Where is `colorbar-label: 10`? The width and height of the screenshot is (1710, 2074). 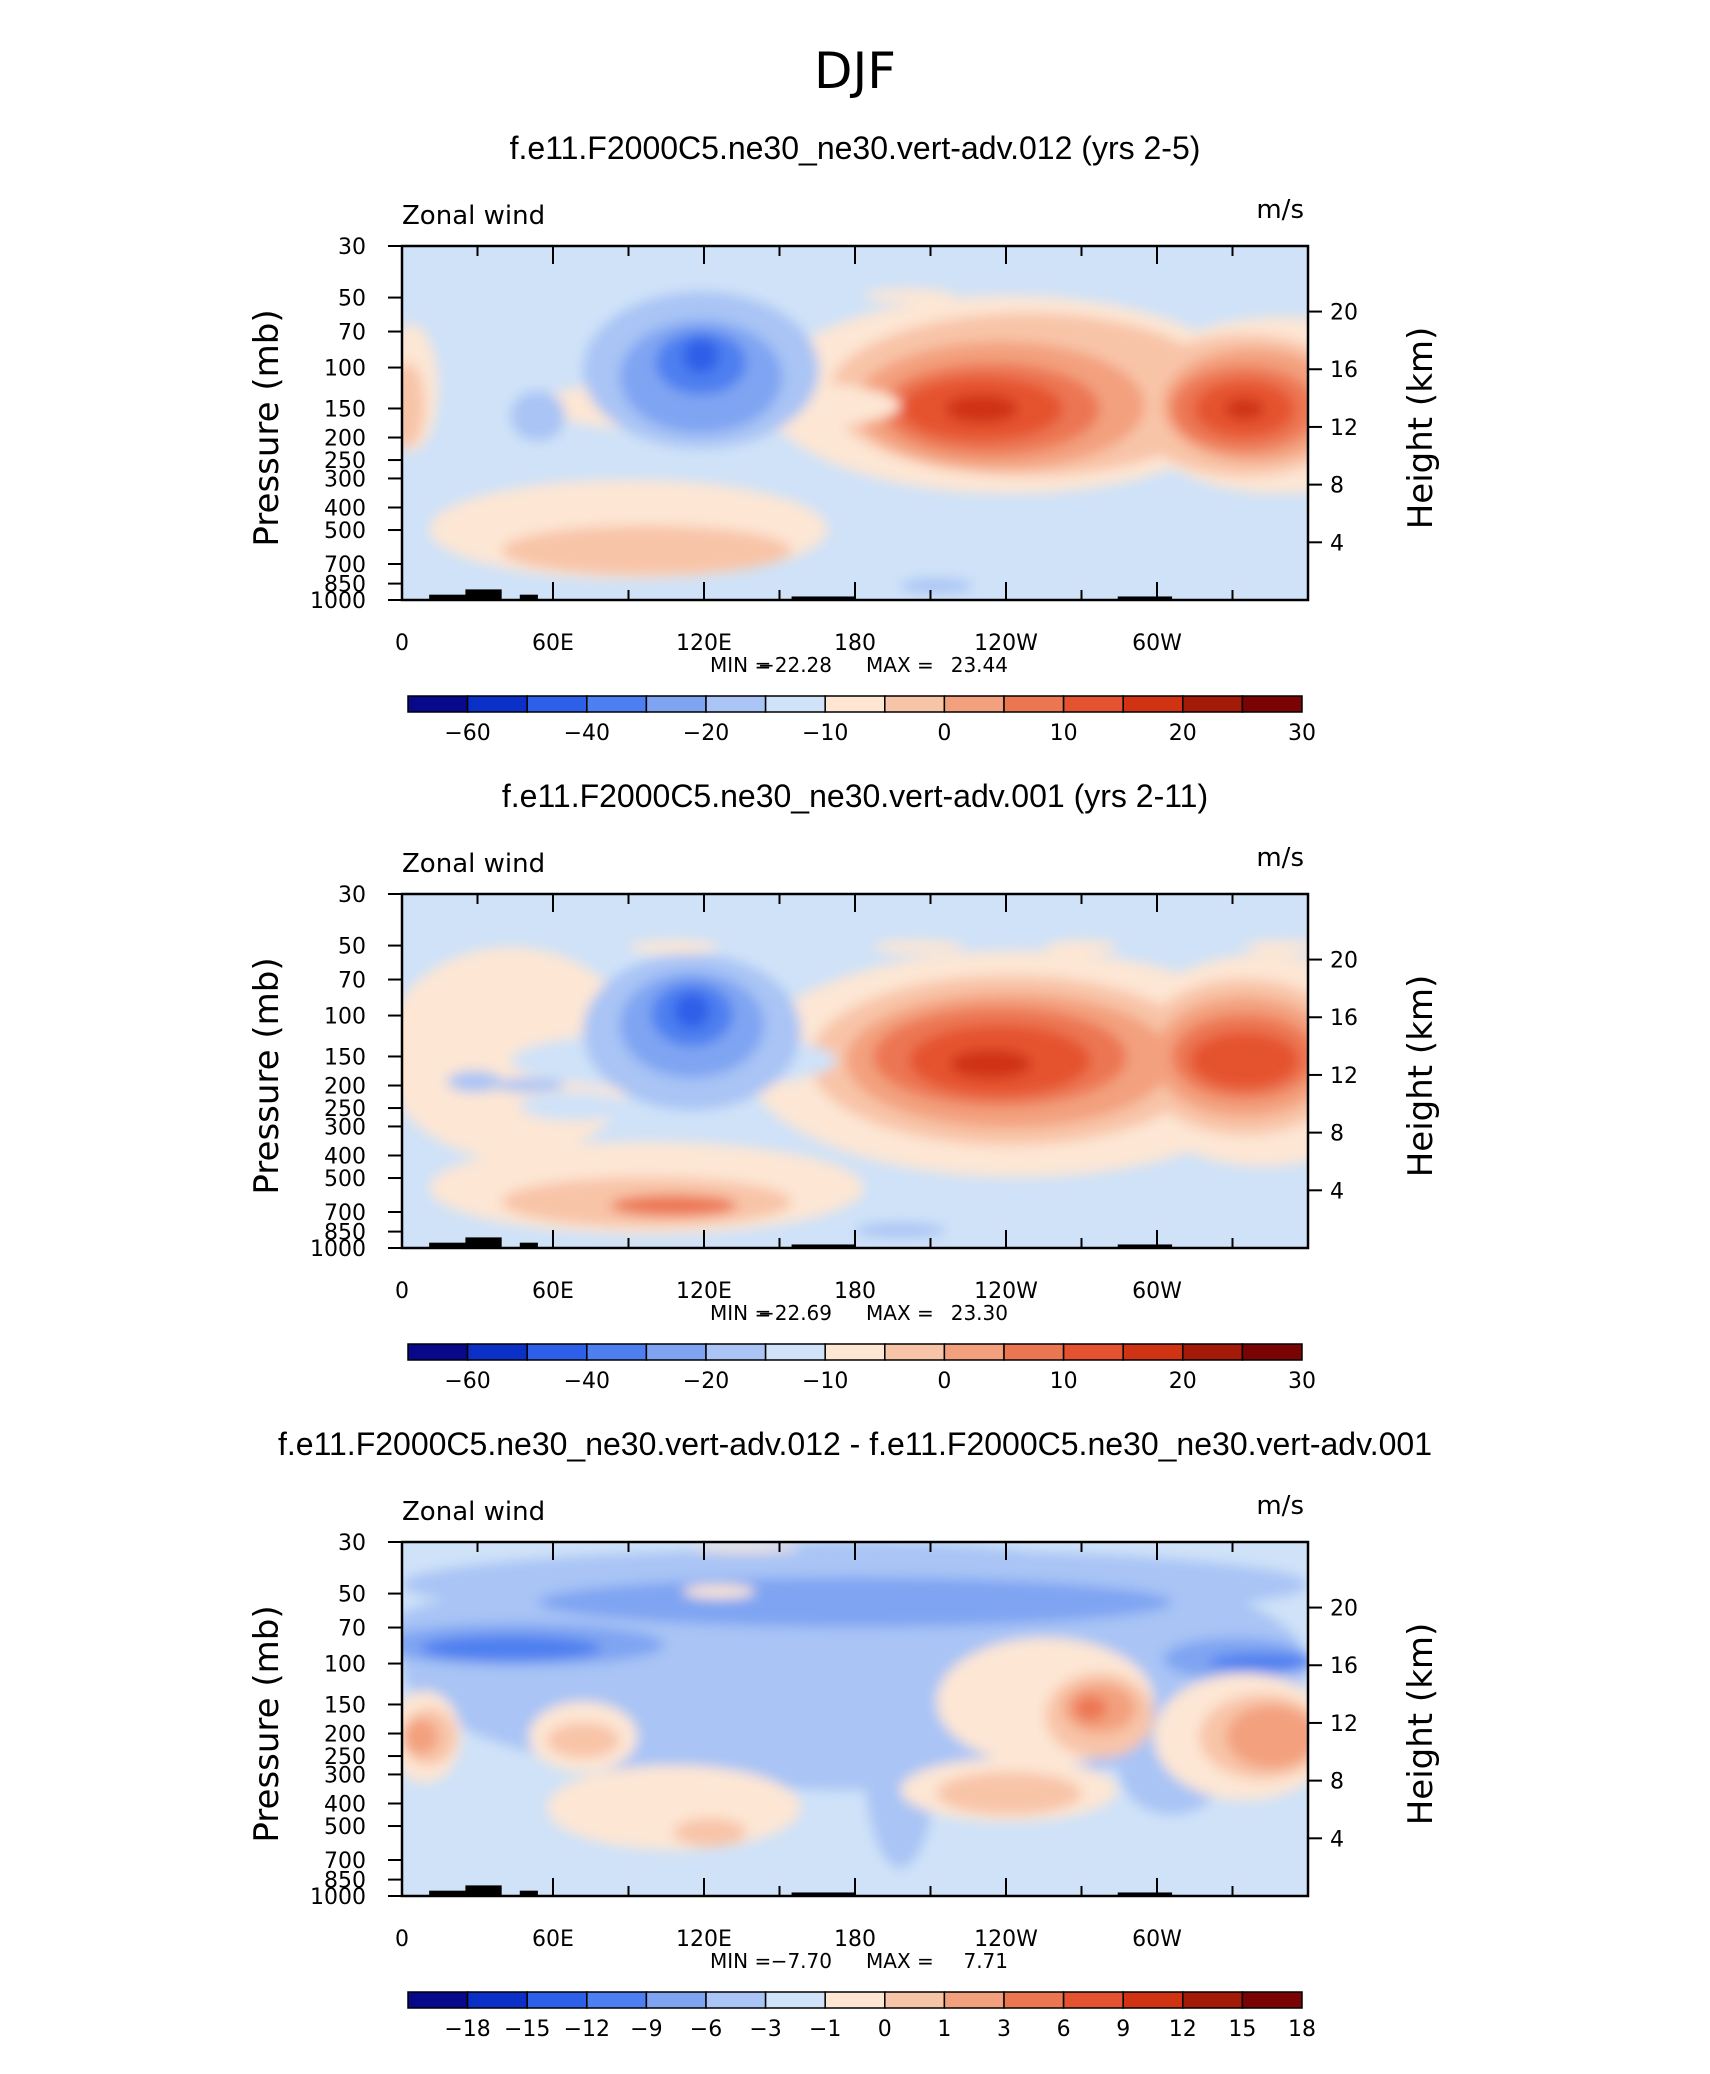 colorbar-label: 10 is located at coordinates (1064, 733).